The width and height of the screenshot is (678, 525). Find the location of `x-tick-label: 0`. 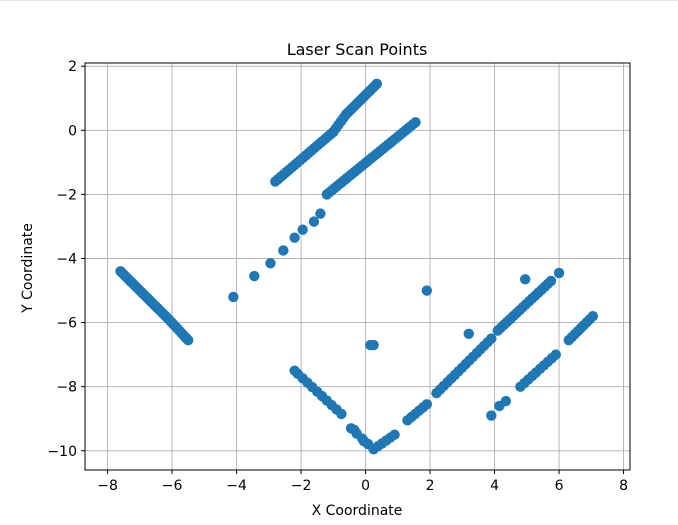

x-tick-label: 0 is located at coordinates (365, 486).